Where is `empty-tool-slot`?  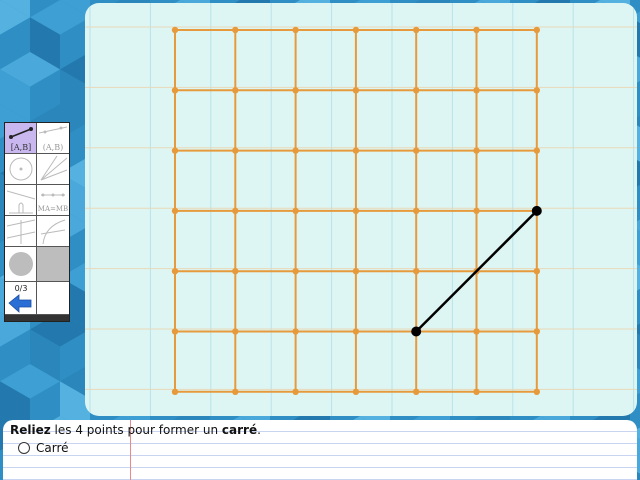
empty-tool-slot is located at coordinates (53, 298).